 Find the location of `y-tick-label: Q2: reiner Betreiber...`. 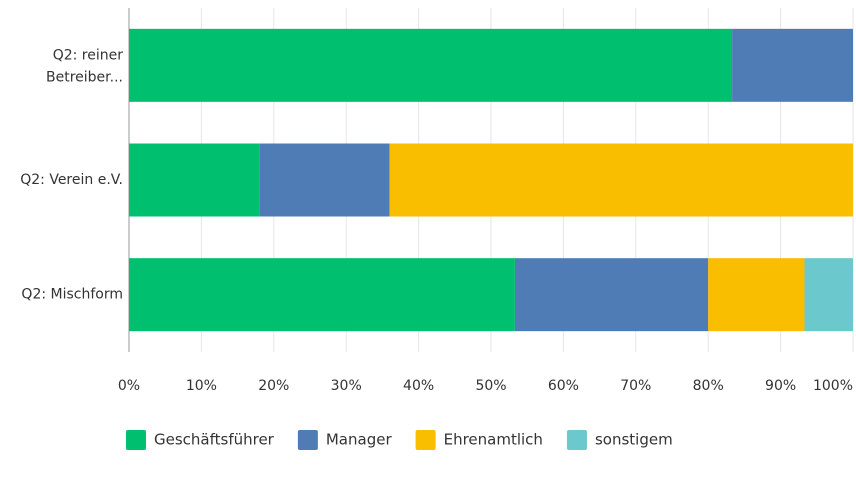

y-tick-label: Q2: reiner Betreiber... is located at coordinates (84, 66).